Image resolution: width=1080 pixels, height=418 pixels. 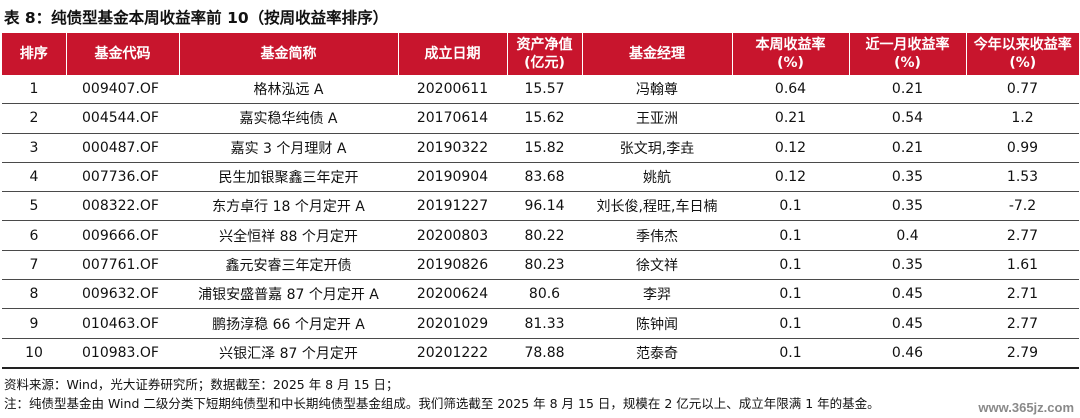 What do you see at coordinates (452, 118) in the screenshot?
I see `cell-inception-date: 20170614` at bounding box center [452, 118].